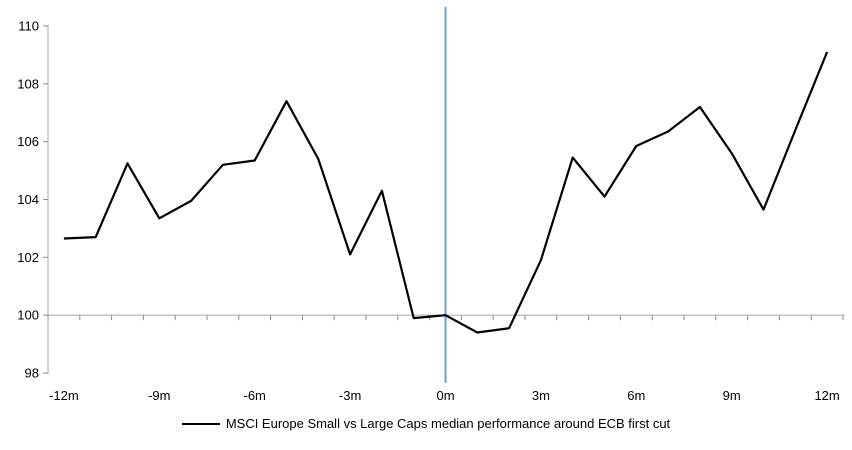 This screenshot has width=852, height=450. I want to click on y-tick-label: 102, so click(28, 257).